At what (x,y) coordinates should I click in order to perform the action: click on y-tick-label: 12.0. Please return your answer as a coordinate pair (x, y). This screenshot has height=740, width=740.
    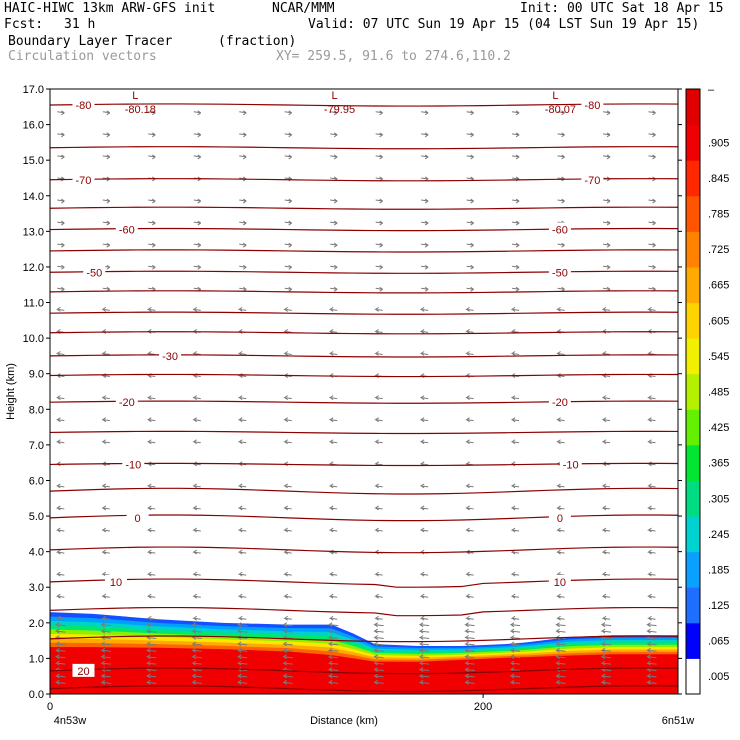
    Looking at the image, I should click on (33, 268).